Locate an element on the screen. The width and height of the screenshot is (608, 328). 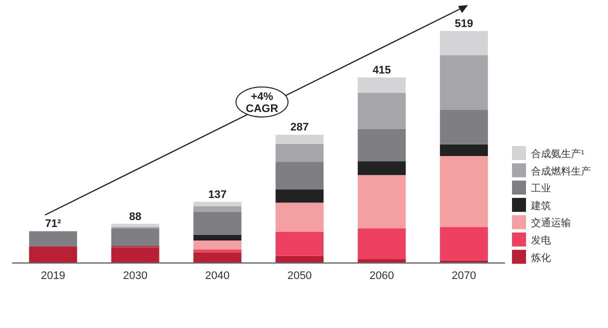
legend-label: 合成燃料生产 is located at coordinates (561, 171).